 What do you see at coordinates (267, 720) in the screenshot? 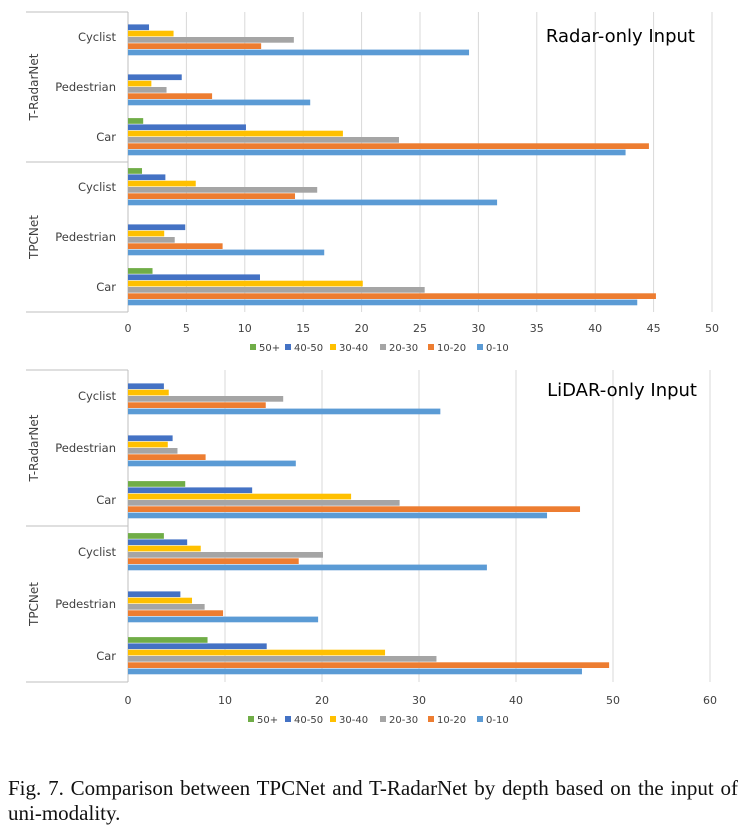
I see `legend-label: 50+` at bounding box center [267, 720].